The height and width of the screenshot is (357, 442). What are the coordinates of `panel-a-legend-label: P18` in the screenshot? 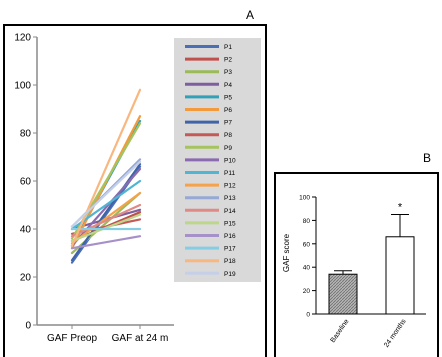 It's located at (230, 261).